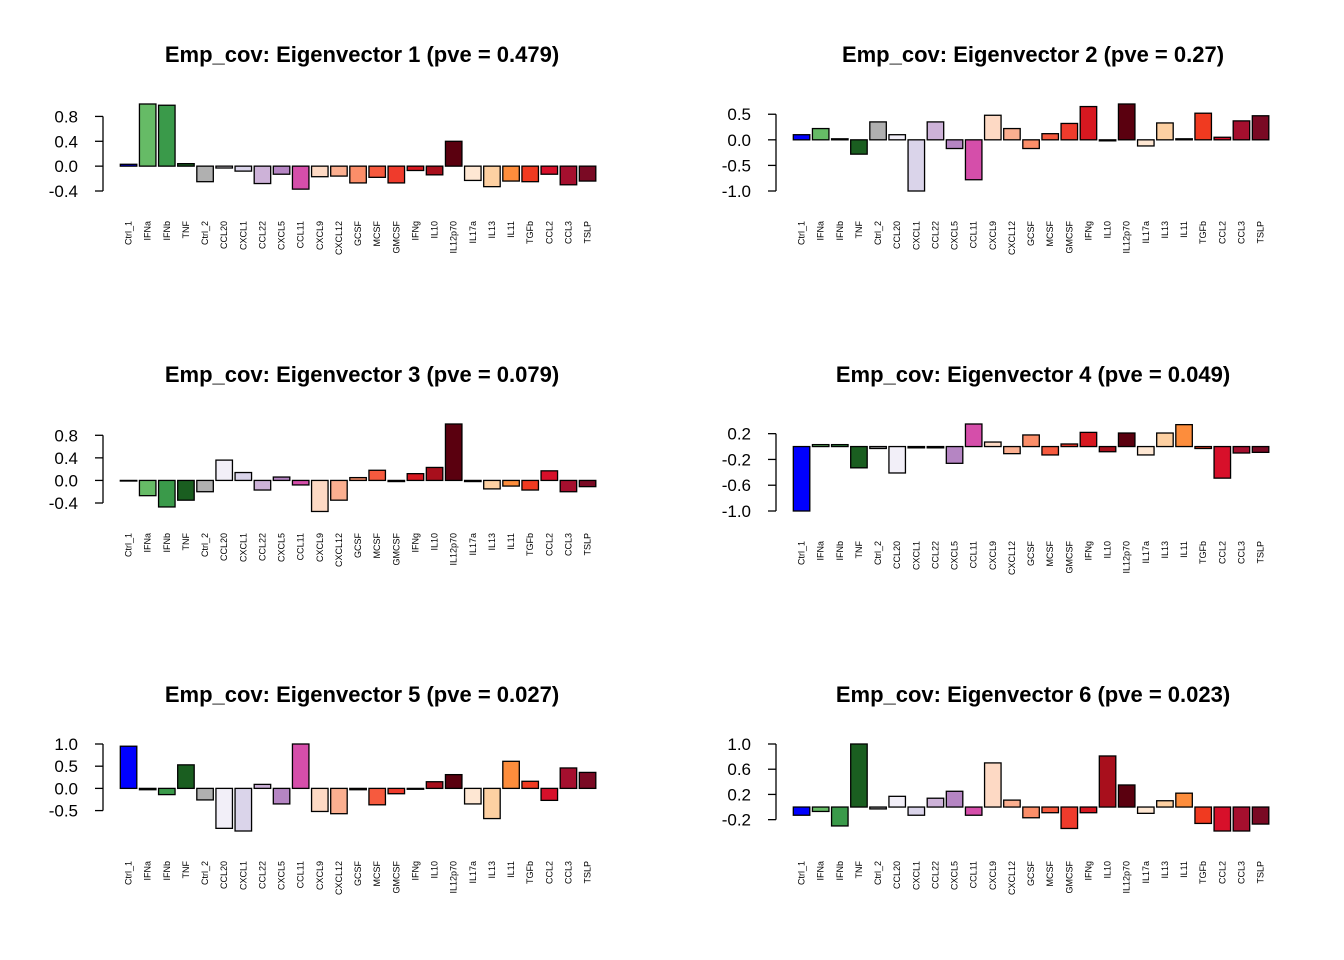 This screenshot has width=1344, height=960. I want to click on y-tick-label: 0.8, so click(66, 116).